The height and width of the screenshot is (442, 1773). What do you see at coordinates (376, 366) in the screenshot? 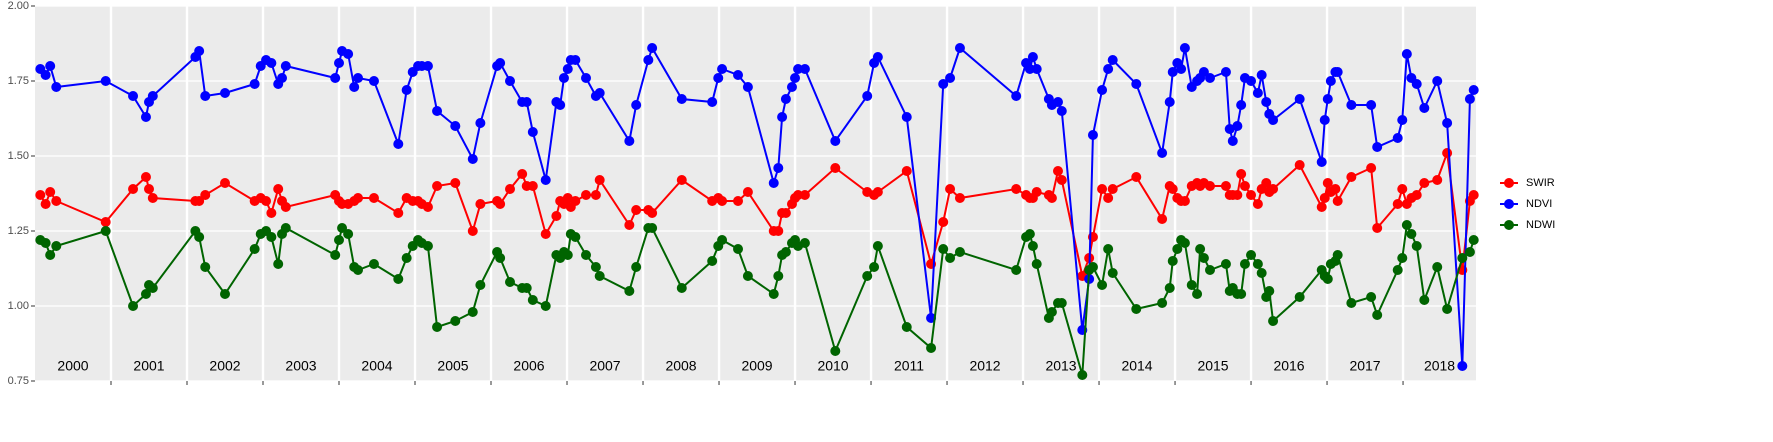
I see `year-label: 2004` at bounding box center [376, 366].